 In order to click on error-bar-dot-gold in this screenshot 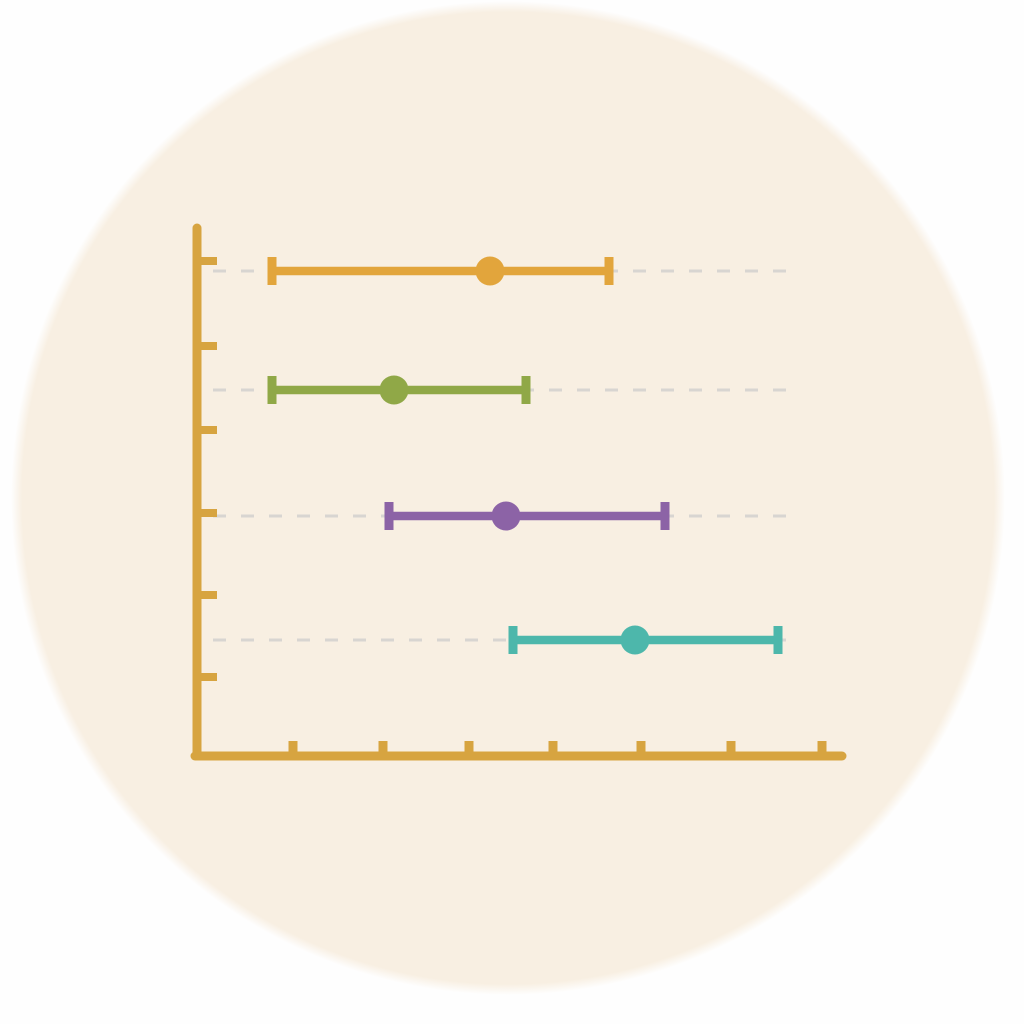, I will do `click(490, 271)`.